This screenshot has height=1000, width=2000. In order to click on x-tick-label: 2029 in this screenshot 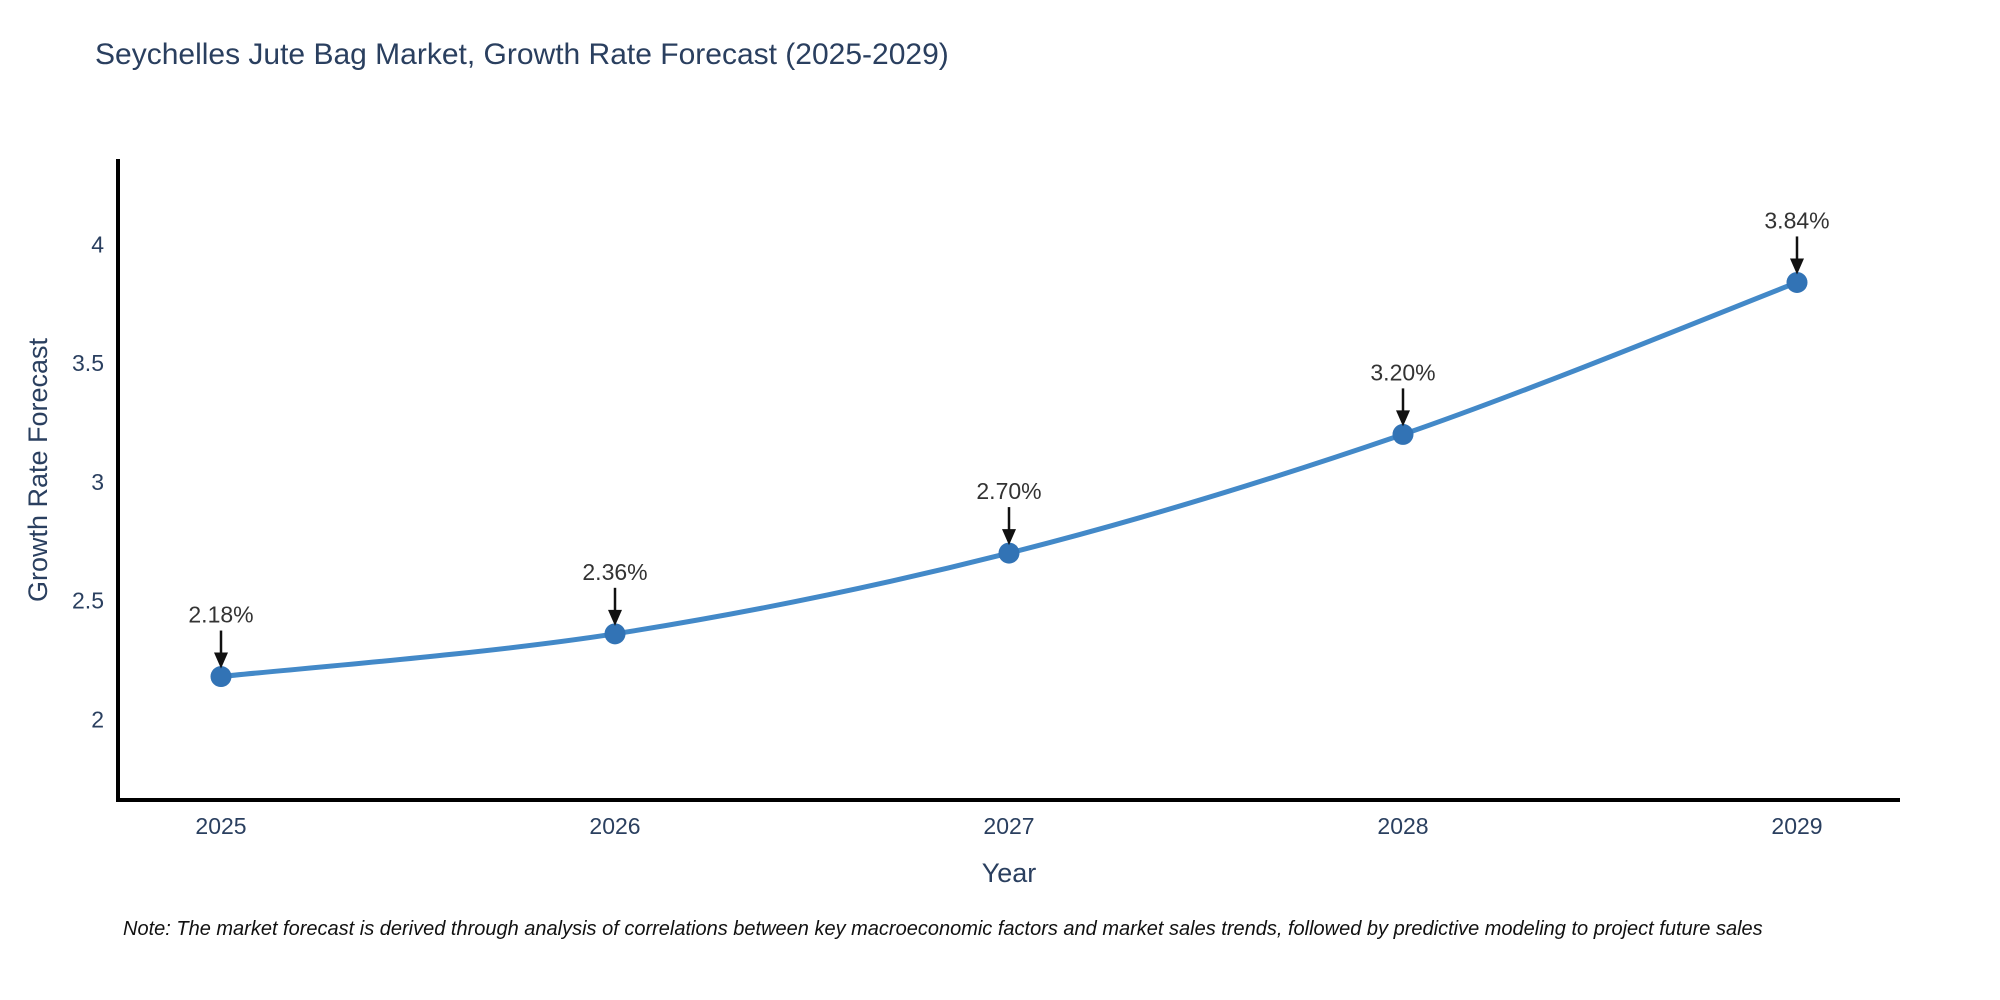, I will do `click(1796, 826)`.